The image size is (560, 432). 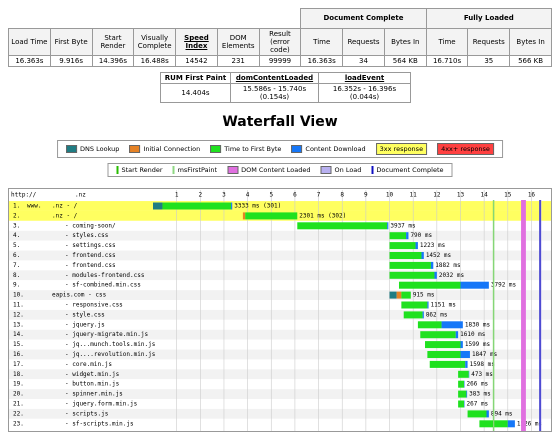 I want to click on timing-label: 3937 ms, so click(x=403, y=225).